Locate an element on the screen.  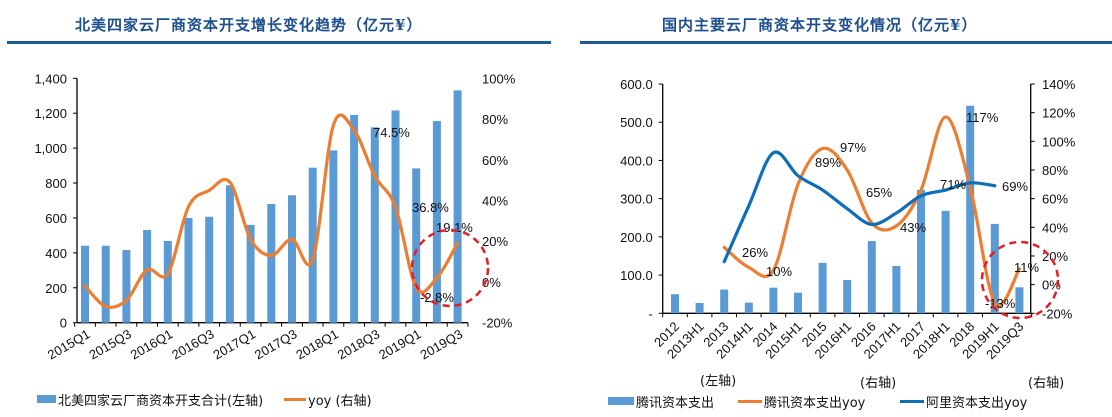
x-tick-label: 2016Q3 is located at coordinates (193, 344).